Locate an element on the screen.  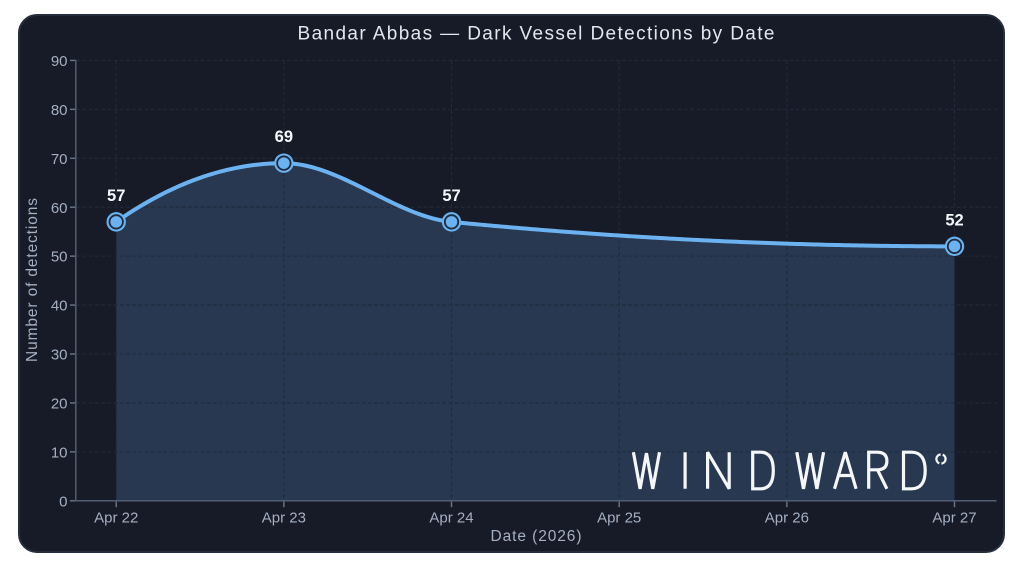
svg-text: Apr 22 is located at coordinates (116, 518).